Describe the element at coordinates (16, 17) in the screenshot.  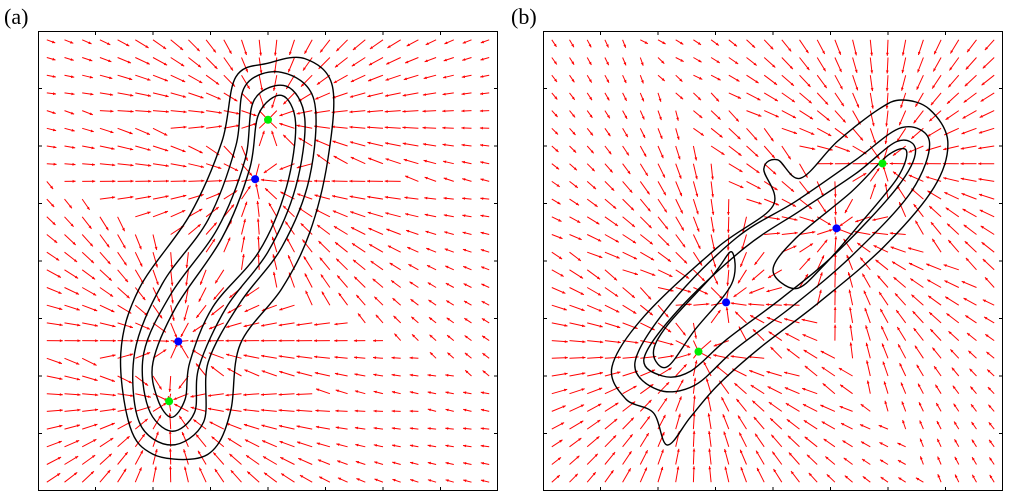
I see `panel-a-label: (a)` at that location.